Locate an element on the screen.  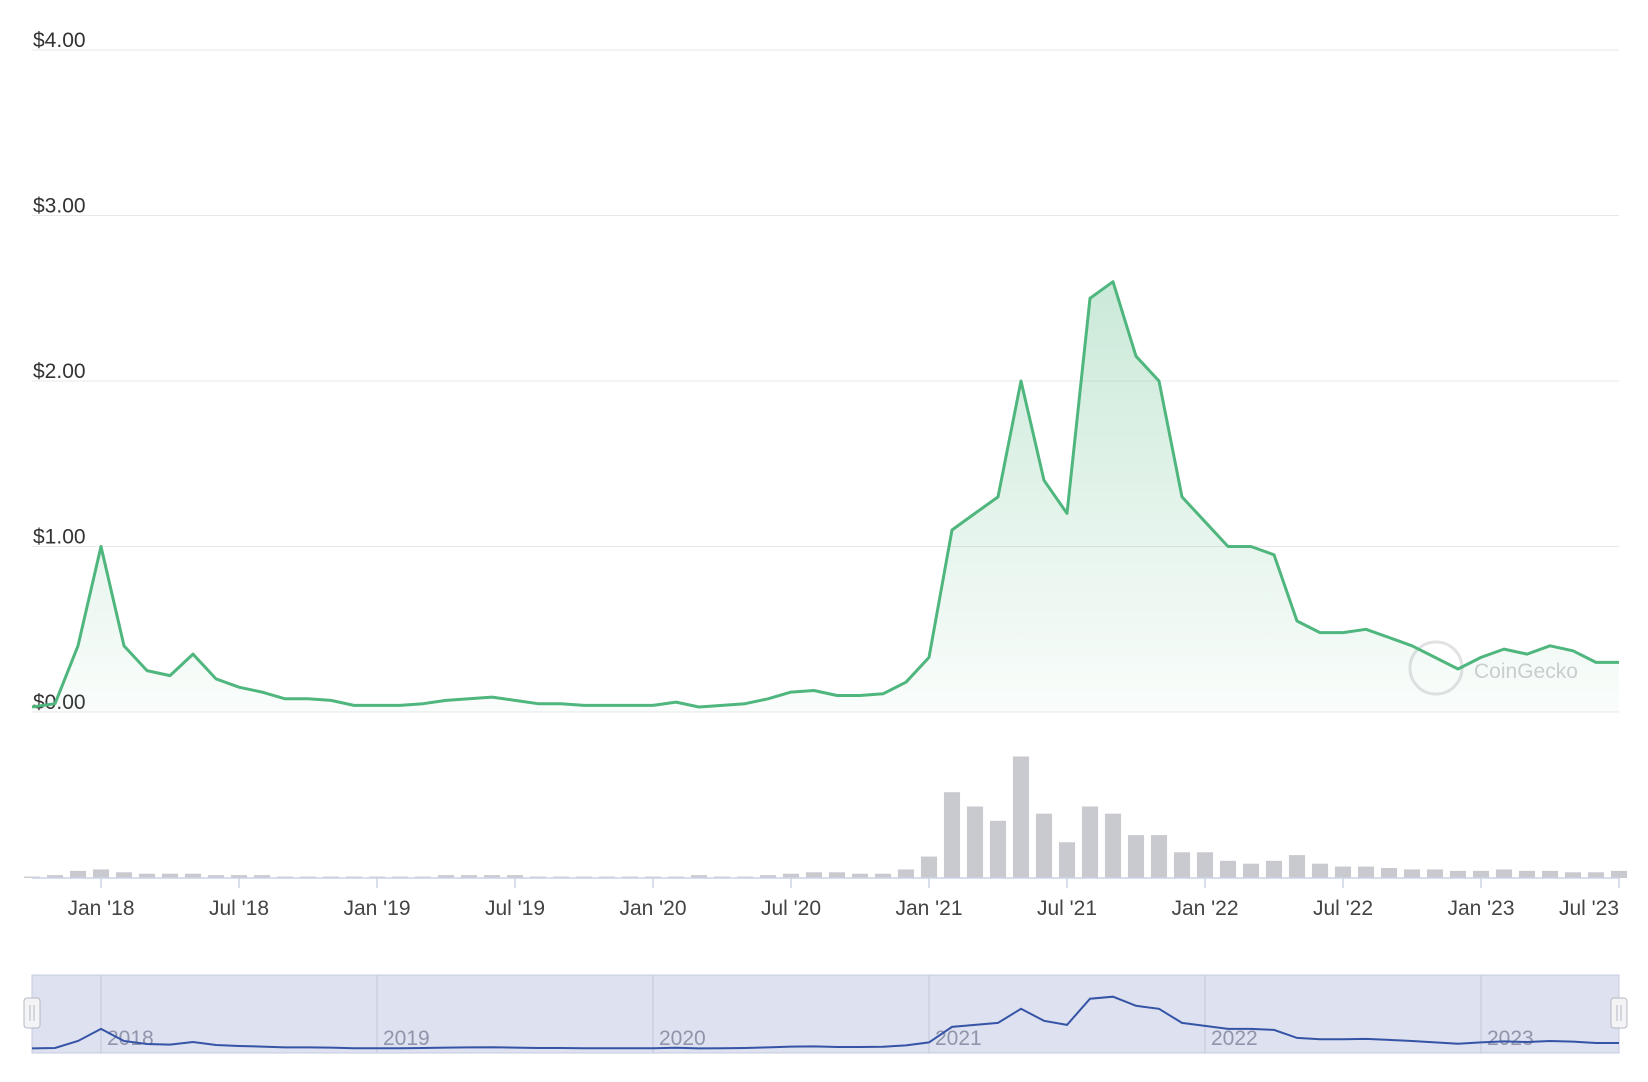
navigator-label: 2021 is located at coordinates (958, 1038).